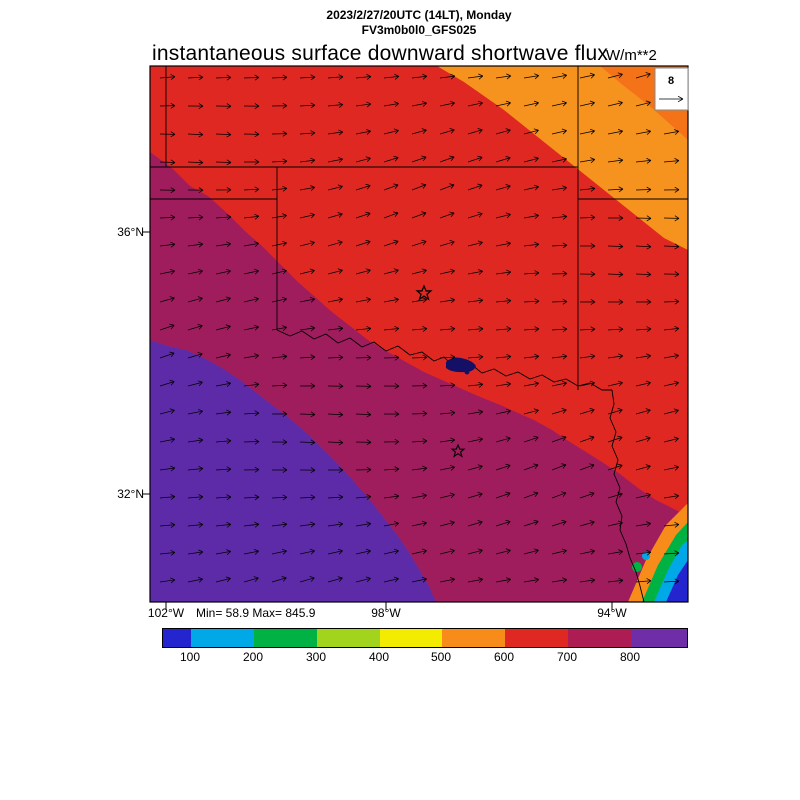 The height and width of the screenshot is (800, 800). I want to click on colorbar-tick-400: 400, so click(379, 657).